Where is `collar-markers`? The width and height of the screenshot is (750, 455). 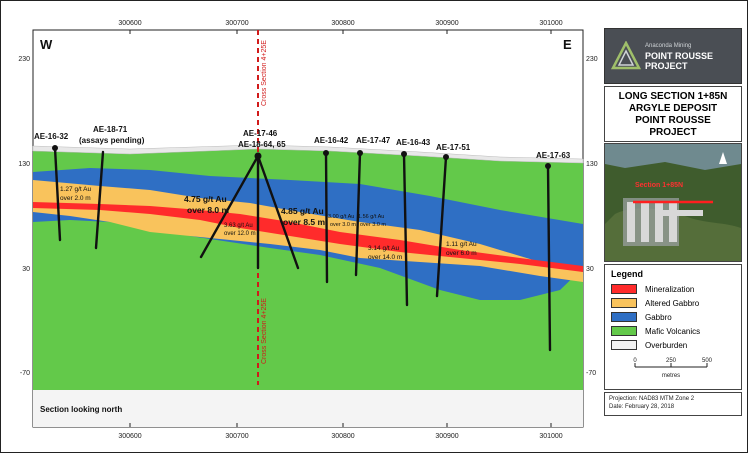 collar-markers is located at coordinates (301, 157).